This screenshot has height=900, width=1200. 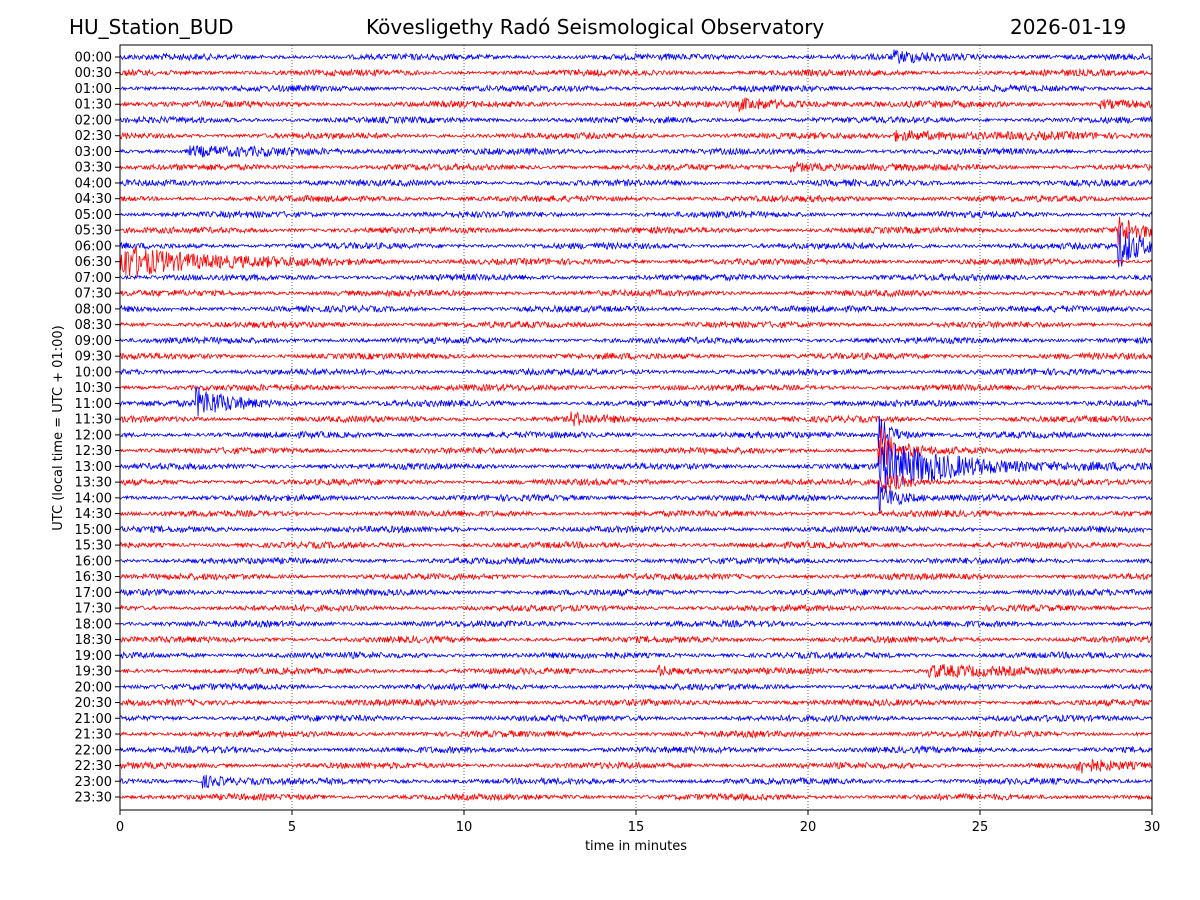 What do you see at coordinates (93, 246) in the screenshot?
I see `y-tick-label: 06:00` at bounding box center [93, 246].